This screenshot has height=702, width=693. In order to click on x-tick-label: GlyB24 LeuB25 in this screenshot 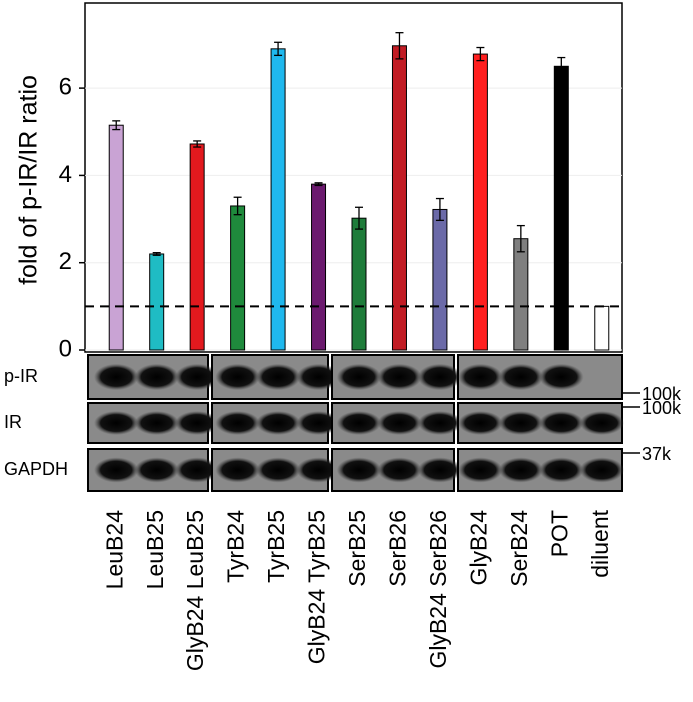, I will do `click(195, 590)`.